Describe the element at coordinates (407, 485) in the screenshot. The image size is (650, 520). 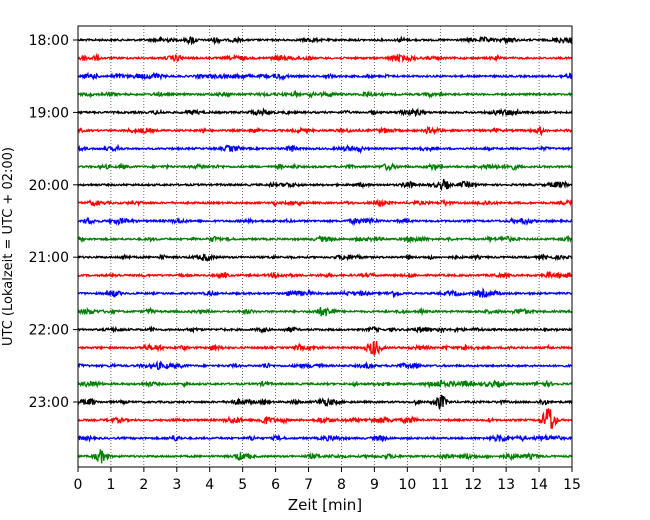
I see `x-tick-label: 10` at that location.